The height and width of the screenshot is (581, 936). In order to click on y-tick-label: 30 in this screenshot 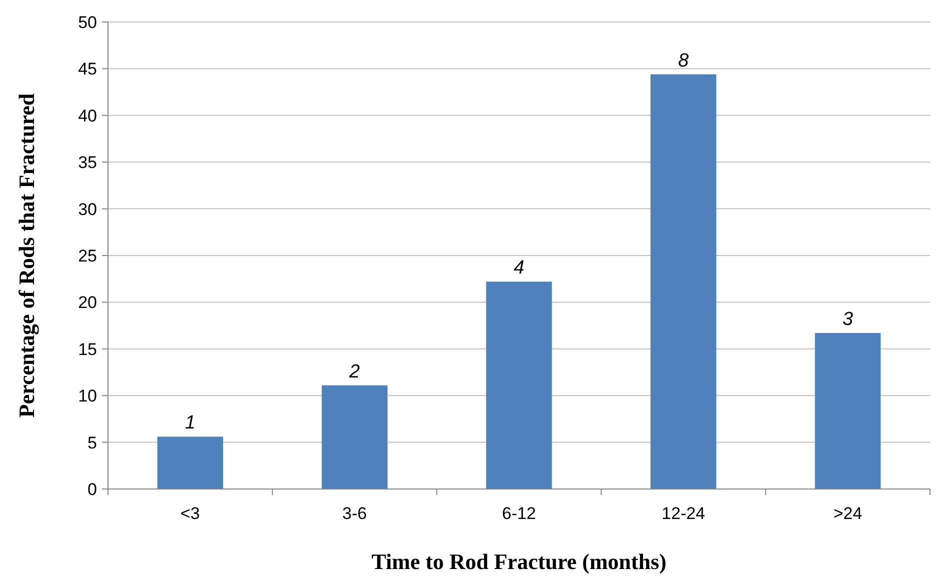, I will do `click(87, 209)`.